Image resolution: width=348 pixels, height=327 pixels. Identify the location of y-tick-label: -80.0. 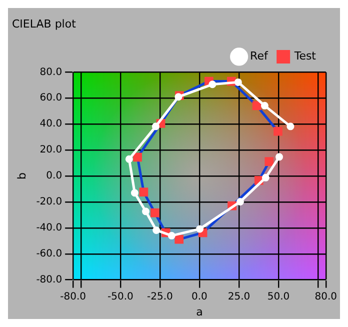
(49, 280).